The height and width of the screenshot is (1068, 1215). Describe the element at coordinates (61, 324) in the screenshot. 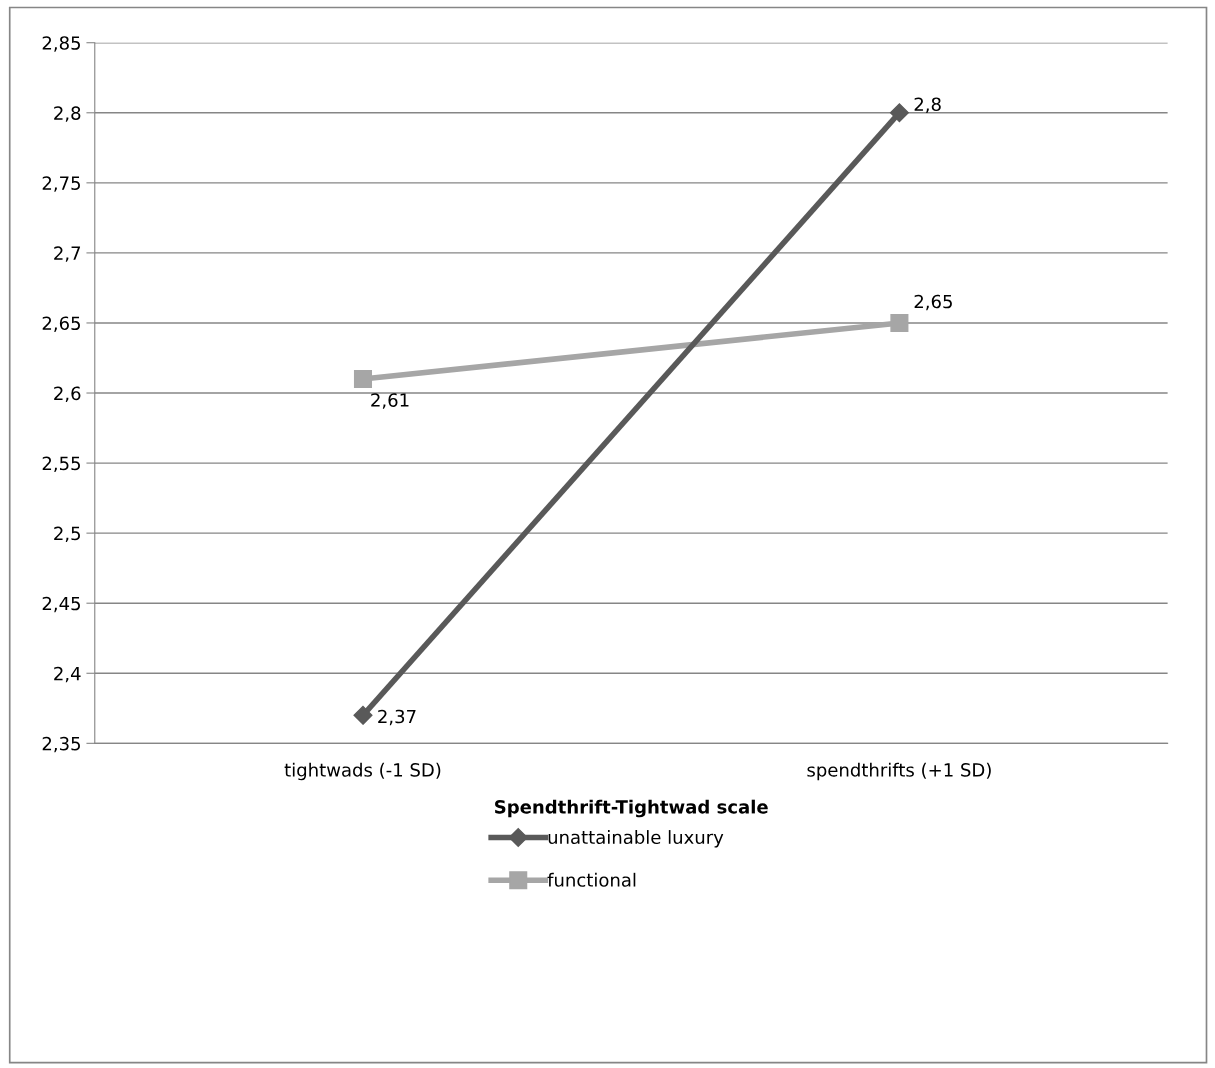

I see `y-tick-label: 2,65` at that location.